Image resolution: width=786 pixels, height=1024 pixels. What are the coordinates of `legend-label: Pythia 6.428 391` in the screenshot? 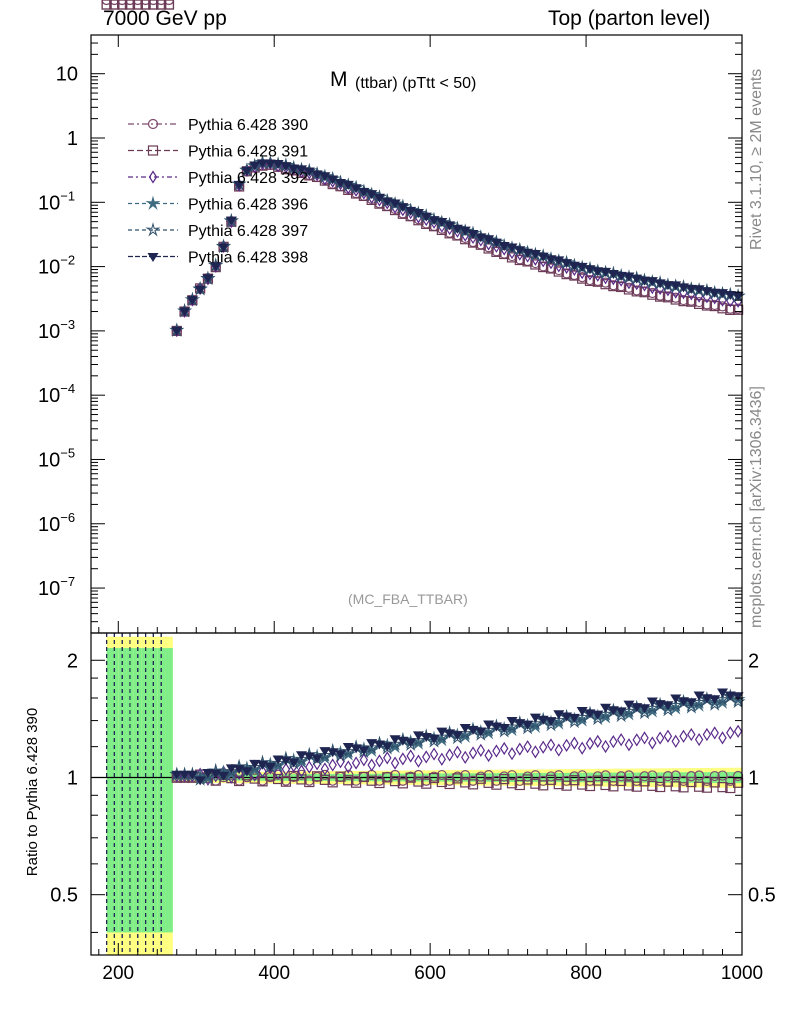 It's located at (248, 152).